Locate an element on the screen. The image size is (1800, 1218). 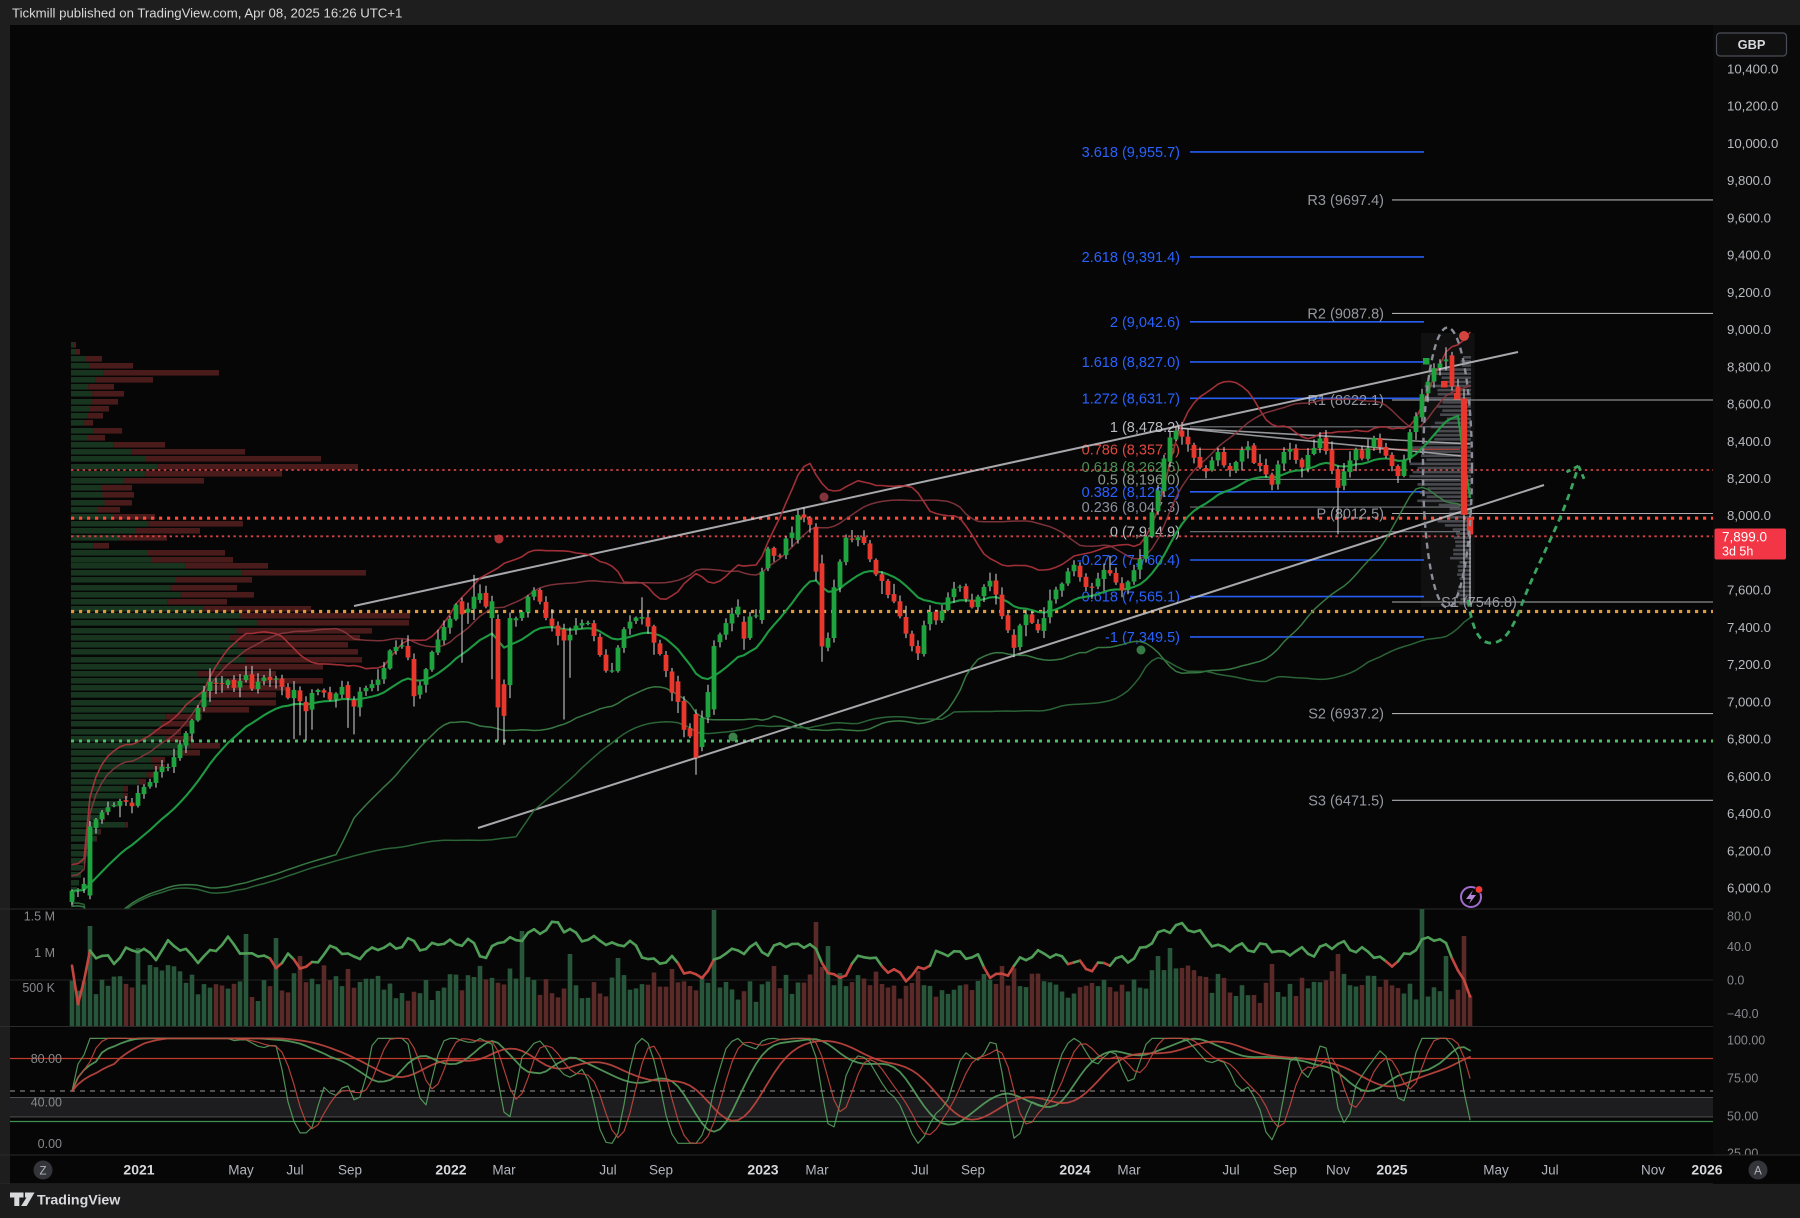
svg-text: 8,800.0 is located at coordinates (1749, 366).